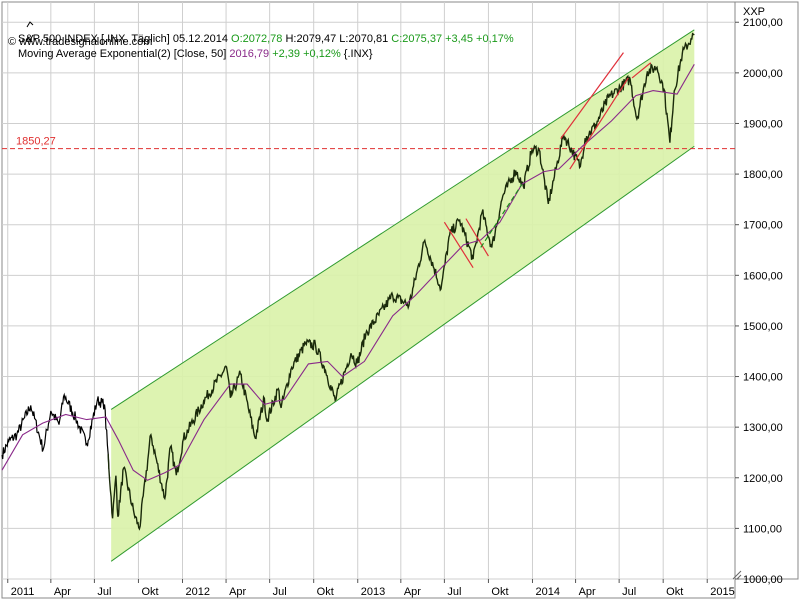 This screenshot has height=600, width=800. What do you see at coordinates (547, 592) in the screenshot?
I see `x-tick-label: 2014` at bounding box center [547, 592].